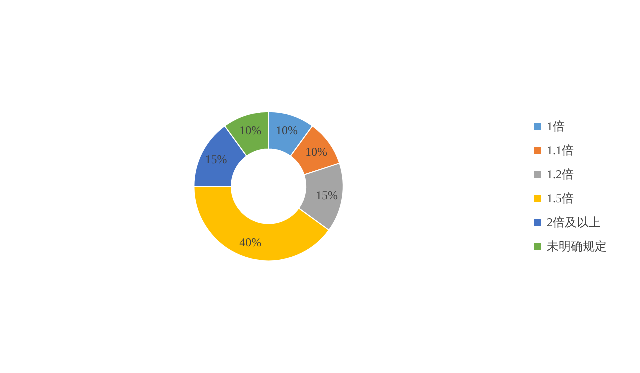 The image size is (640, 373). What do you see at coordinates (556, 127) in the screenshot?
I see `legend-label: 1倍` at bounding box center [556, 127].